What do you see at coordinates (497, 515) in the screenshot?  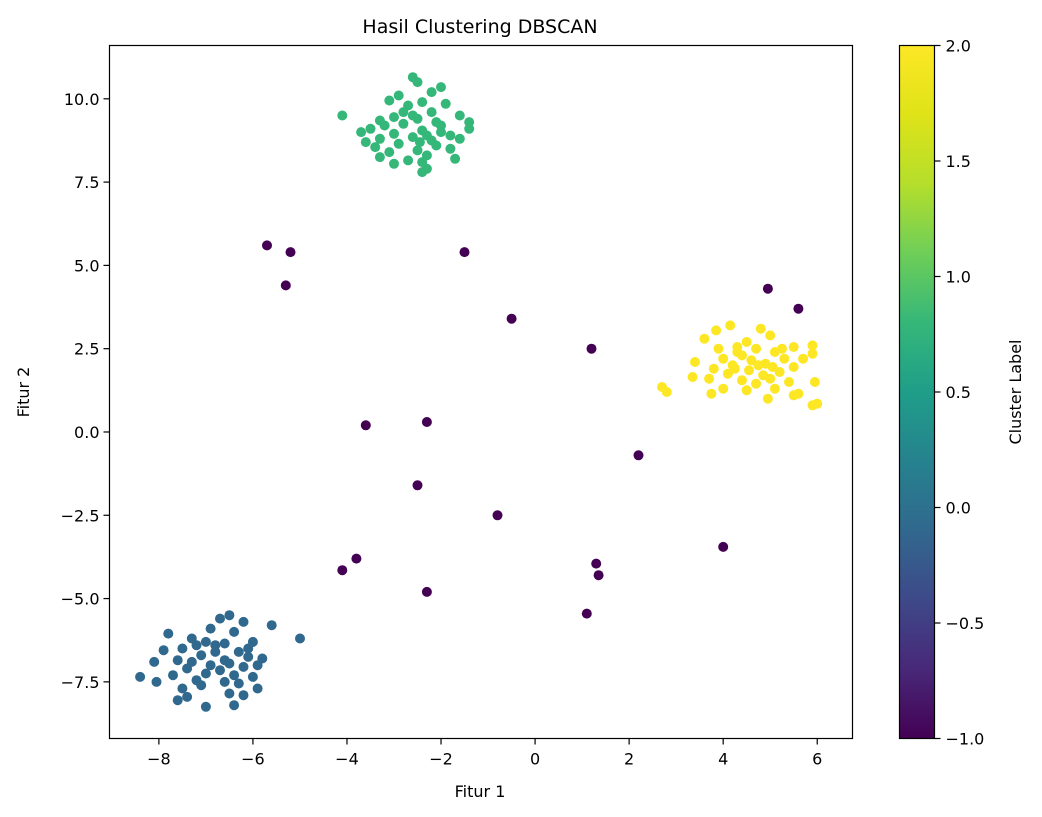 I see `point-cluster--1-10` at bounding box center [497, 515].